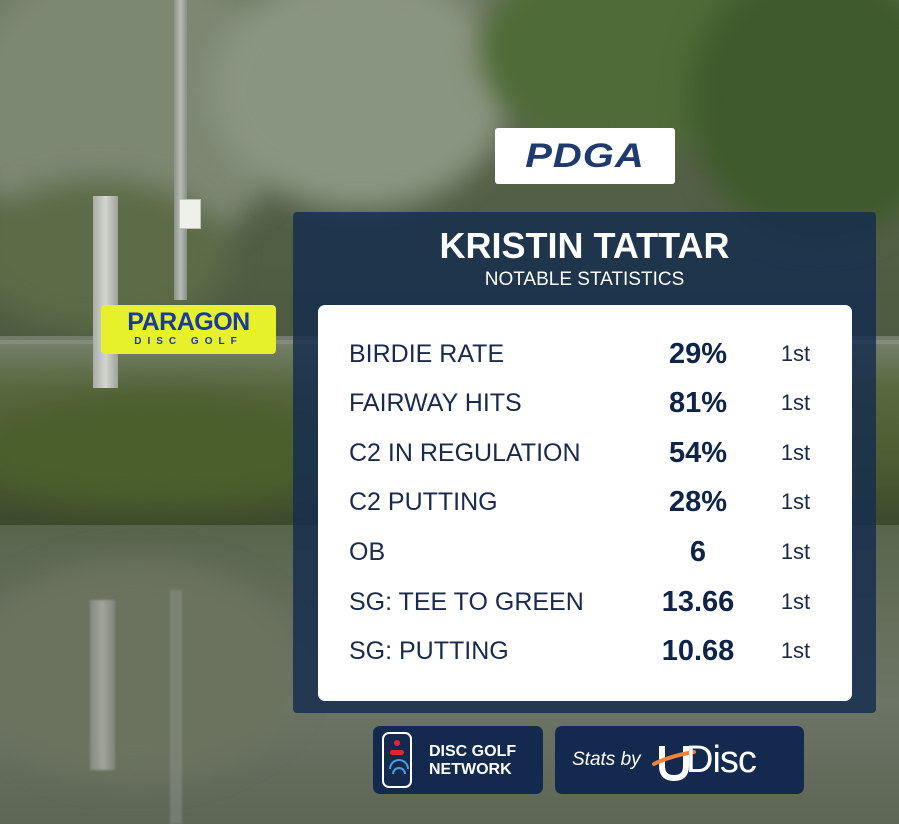 Image resolution: width=899 pixels, height=824 pixels. Describe the element at coordinates (176, 707) in the screenshot. I see `pole-reflection` at that location.